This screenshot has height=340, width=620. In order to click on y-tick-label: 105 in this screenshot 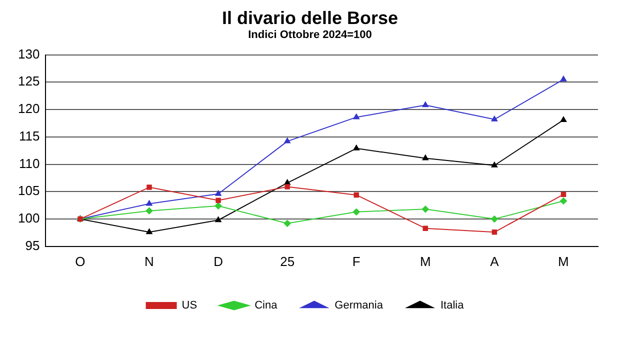, I will do `click(29, 190)`.